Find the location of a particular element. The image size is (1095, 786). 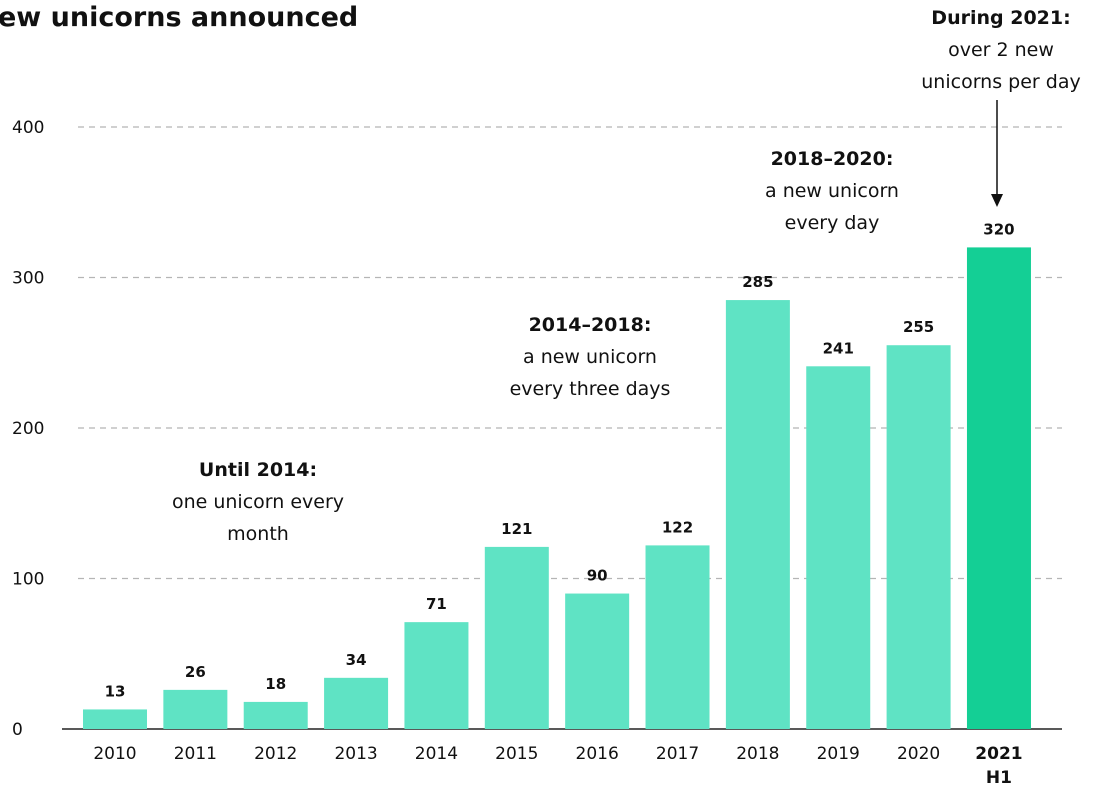

bar-2021 is located at coordinates (998, 488).